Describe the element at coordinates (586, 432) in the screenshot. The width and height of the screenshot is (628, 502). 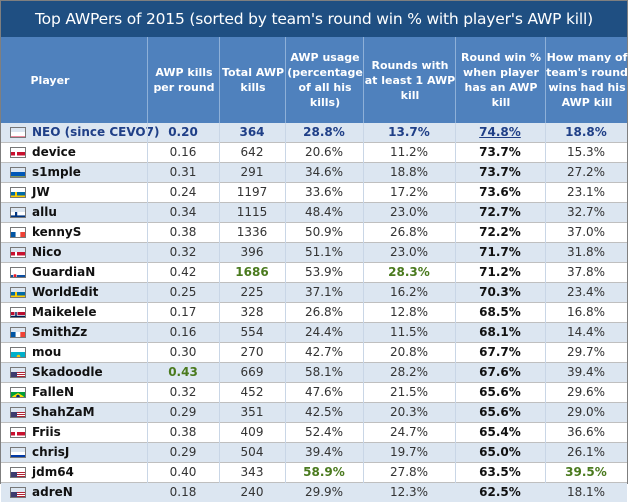
I see `team-round-wins-pct-value: 36.6%` at that location.